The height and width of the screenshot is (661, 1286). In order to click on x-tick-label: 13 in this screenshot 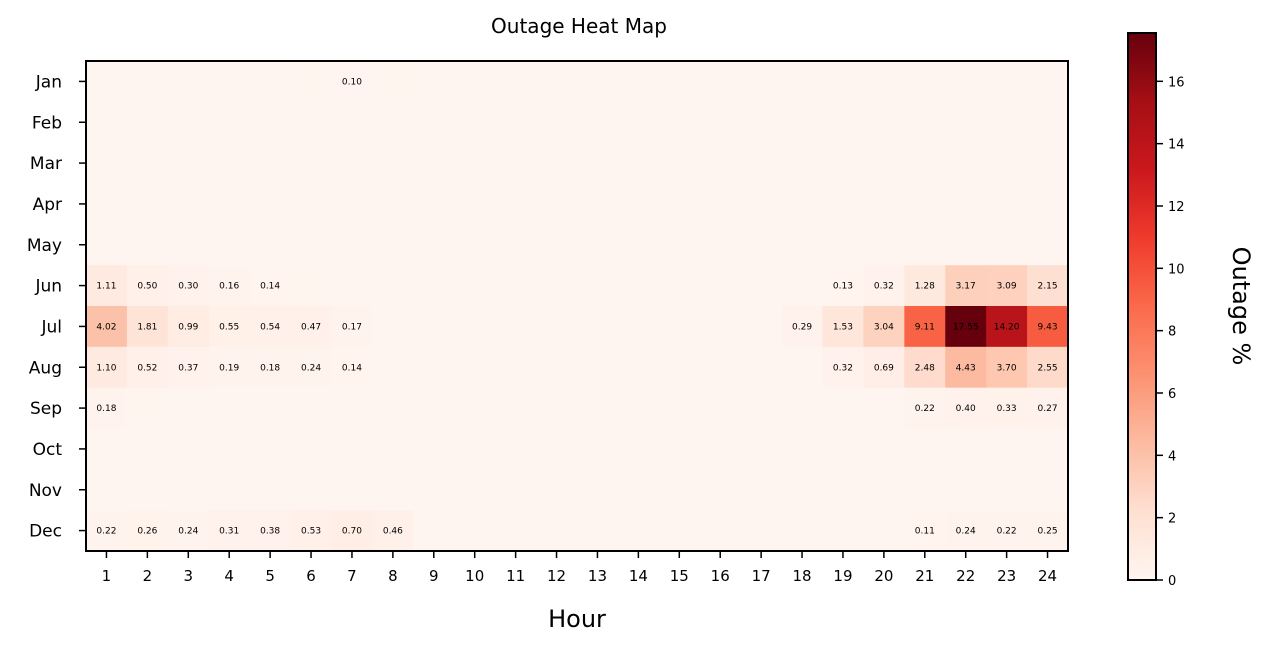, I will do `click(597, 576)`.